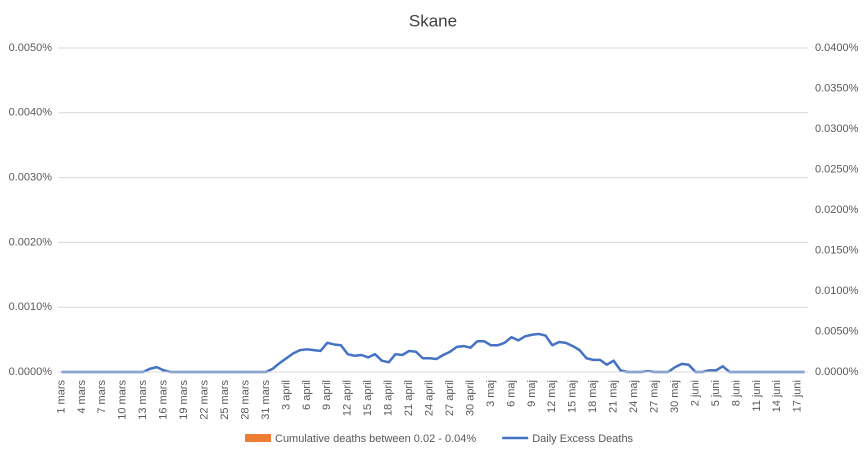 Image resolution: width=867 pixels, height=459 pixels. I want to click on x-tick-label: 12 april, so click(348, 398).